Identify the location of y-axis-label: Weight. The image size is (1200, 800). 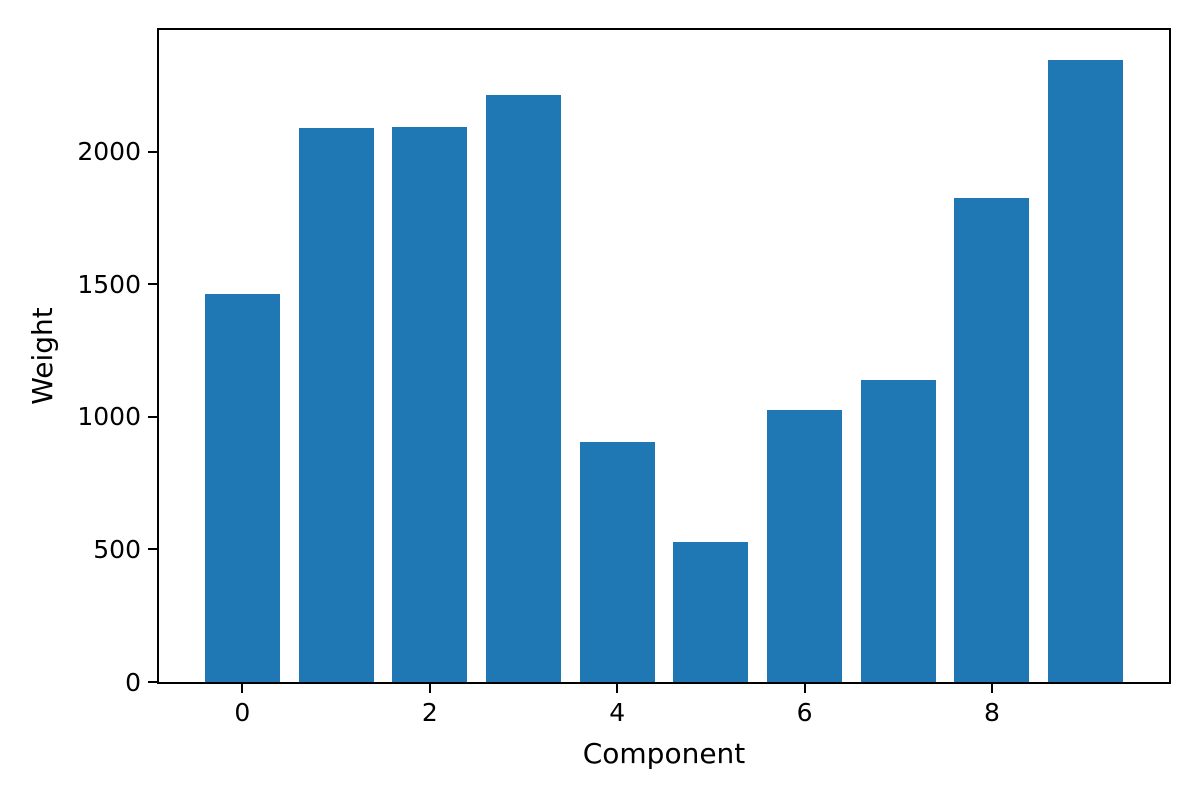
(42, 356).